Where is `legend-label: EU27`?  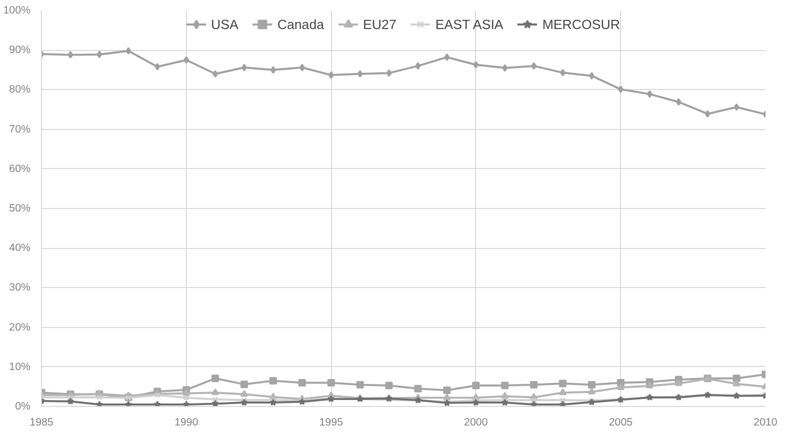
legend-label: EU27 is located at coordinates (379, 24).